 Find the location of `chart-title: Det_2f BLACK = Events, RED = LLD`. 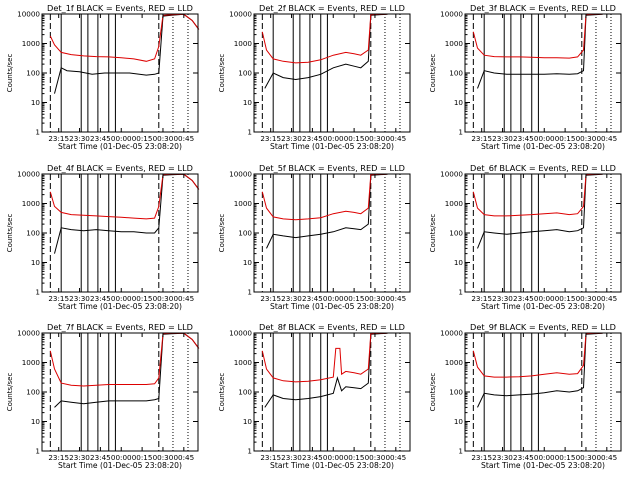

chart-title: Det_2f BLACK = Events, RED = LLD is located at coordinates (332, 8).